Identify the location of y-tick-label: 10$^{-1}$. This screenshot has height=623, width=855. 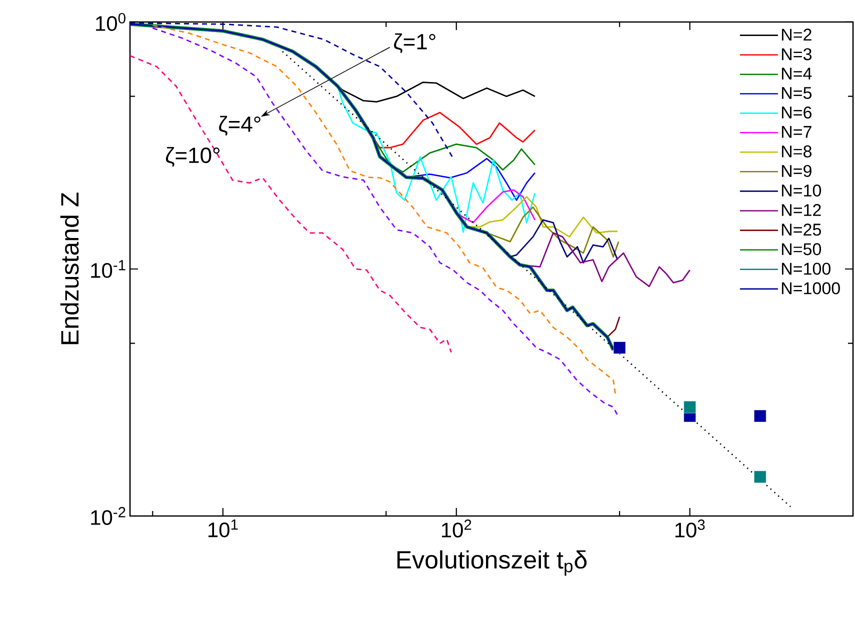
(108, 269).